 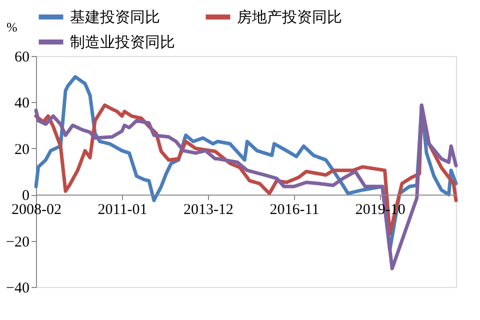 I want to click on y-tick-label: 40, so click(x=22, y=104).